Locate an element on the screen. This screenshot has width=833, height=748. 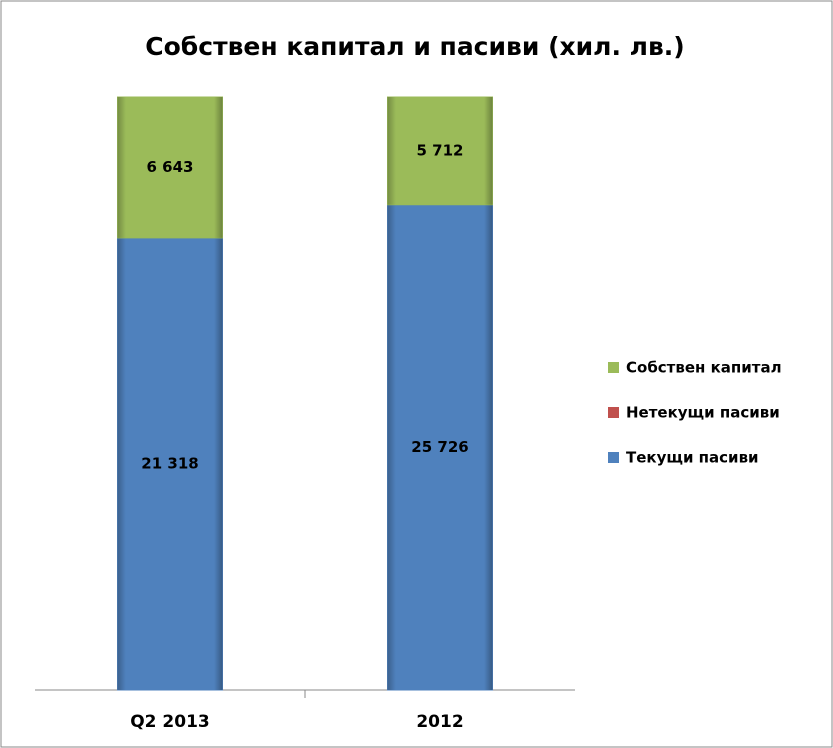
data-label: 21 318 is located at coordinates (169, 463).